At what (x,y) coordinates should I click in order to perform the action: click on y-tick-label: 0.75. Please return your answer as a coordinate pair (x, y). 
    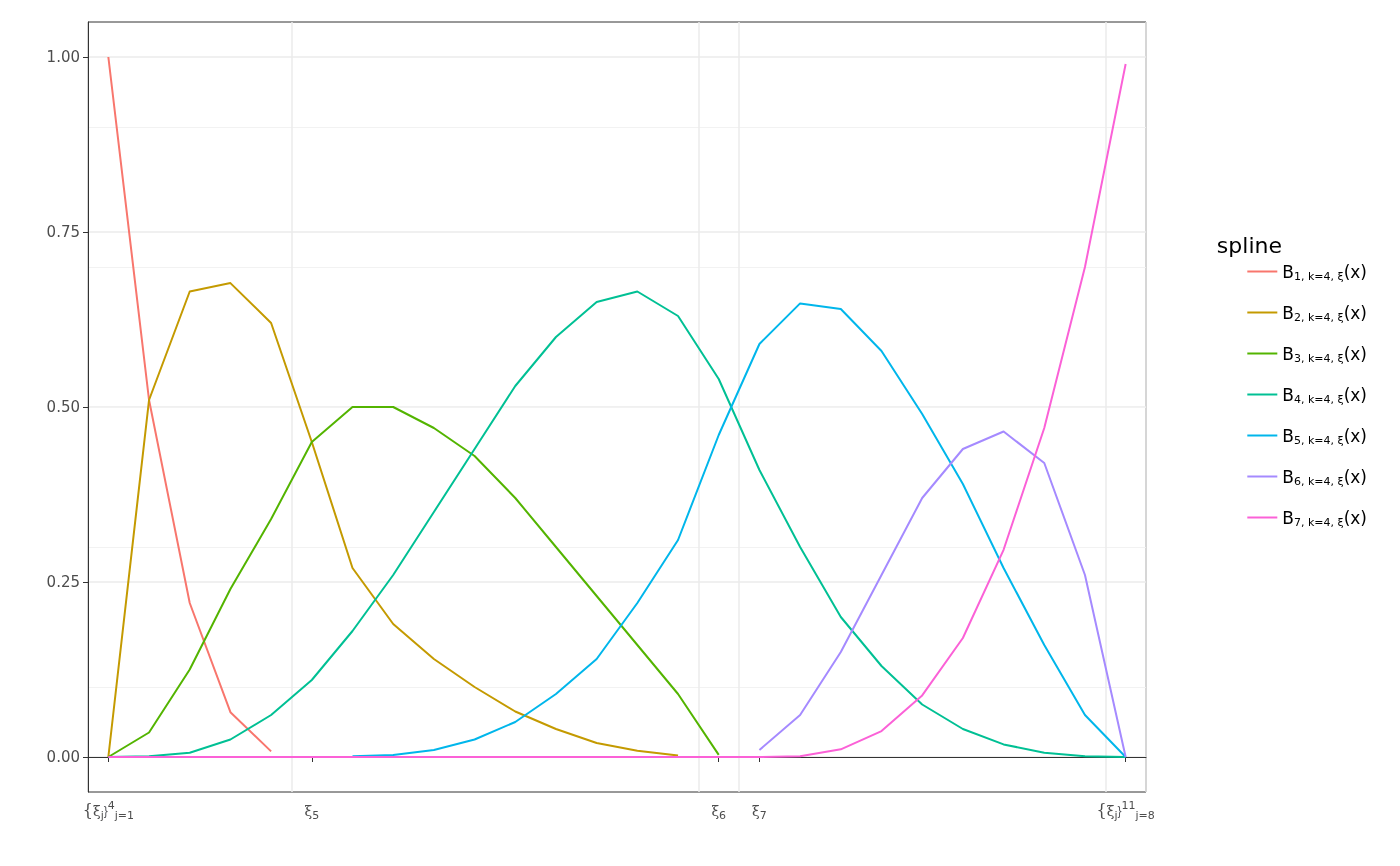
    Looking at the image, I should click on (63, 232).